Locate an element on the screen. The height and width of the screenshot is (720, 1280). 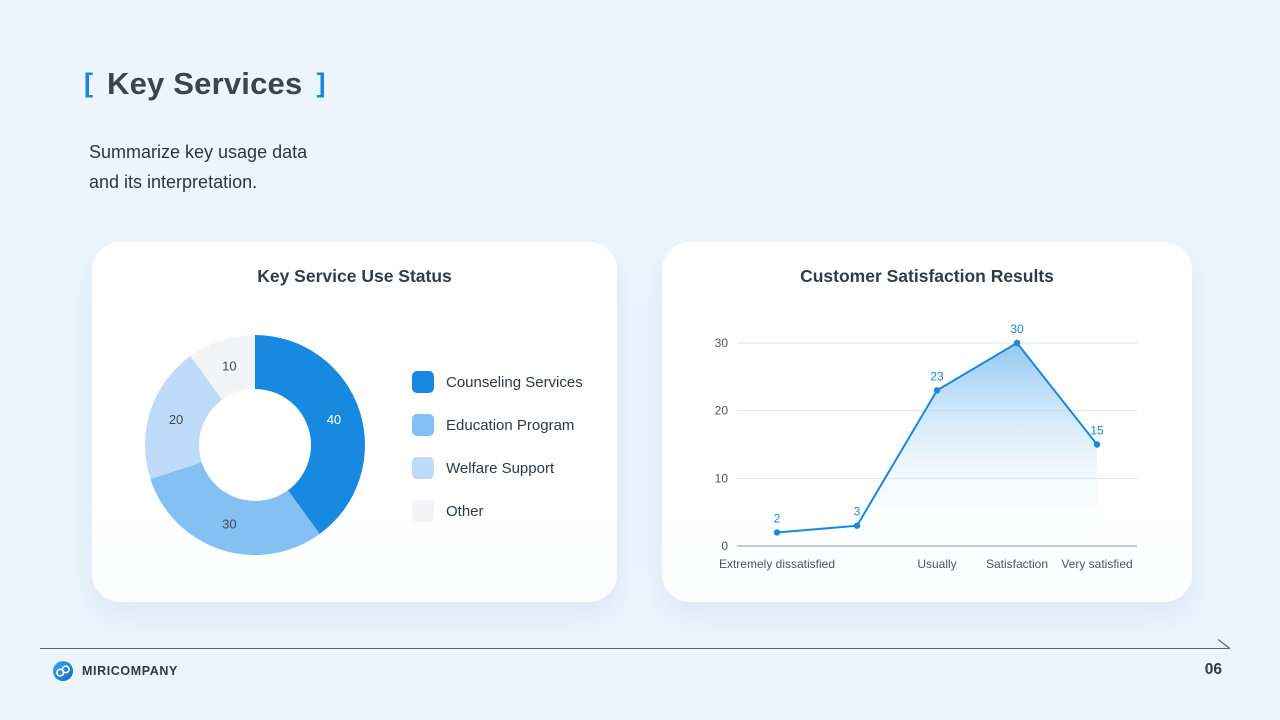
legend-item: Welfare Support is located at coordinates (497, 468).